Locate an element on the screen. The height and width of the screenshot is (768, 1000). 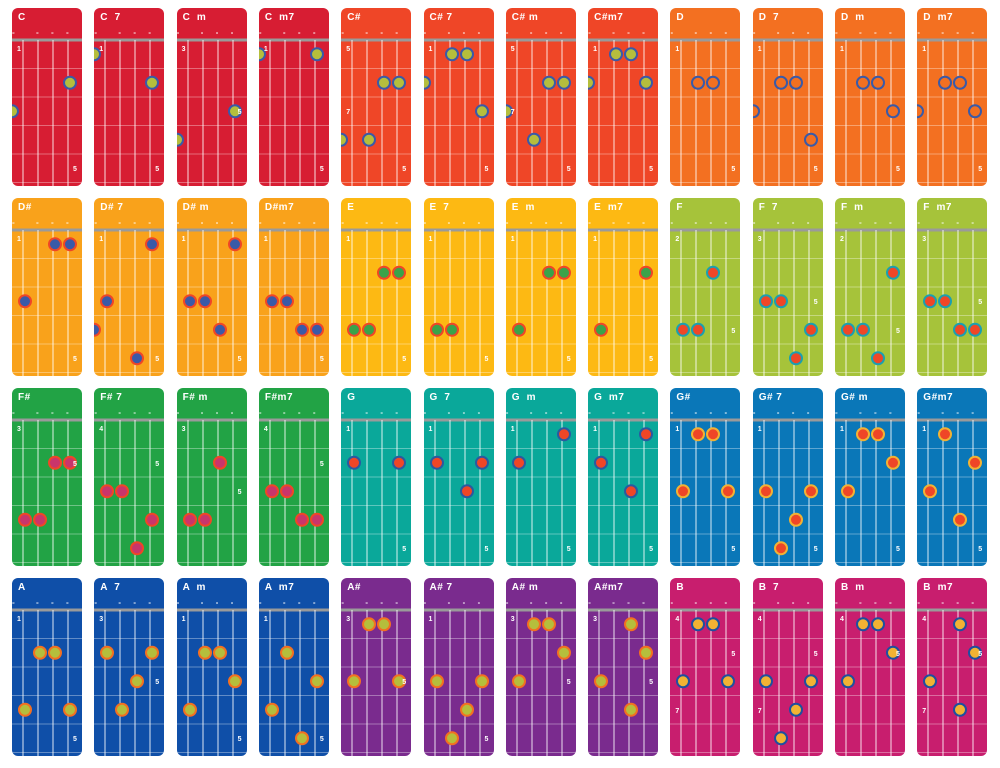
chord-name: E m is located at coordinates (523, 207).